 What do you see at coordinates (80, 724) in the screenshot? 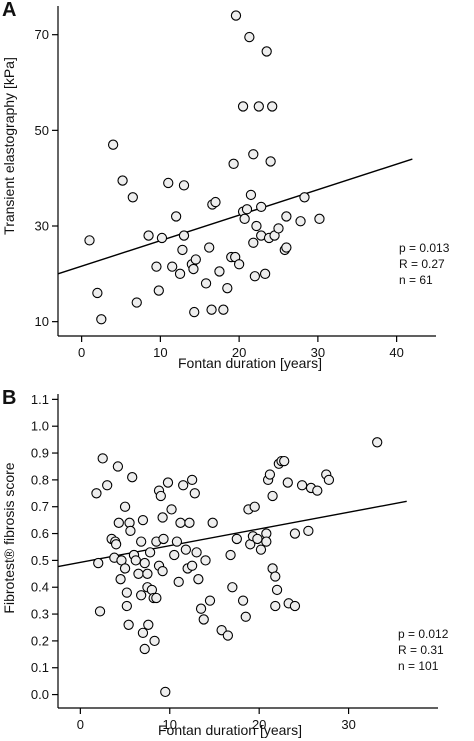
I see `panel-b-x-tick-label: 0` at bounding box center [80, 724].